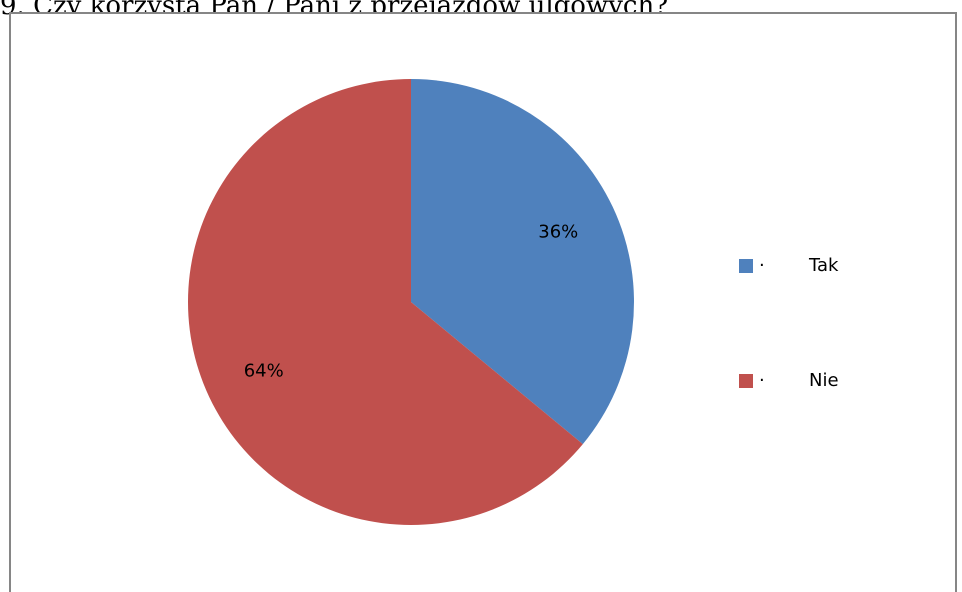 The width and height of the screenshot is (962, 592). What do you see at coordinates (522, 262) in the screenshot?
I see `pie-slice-tak` at bounding box center [522, 262].